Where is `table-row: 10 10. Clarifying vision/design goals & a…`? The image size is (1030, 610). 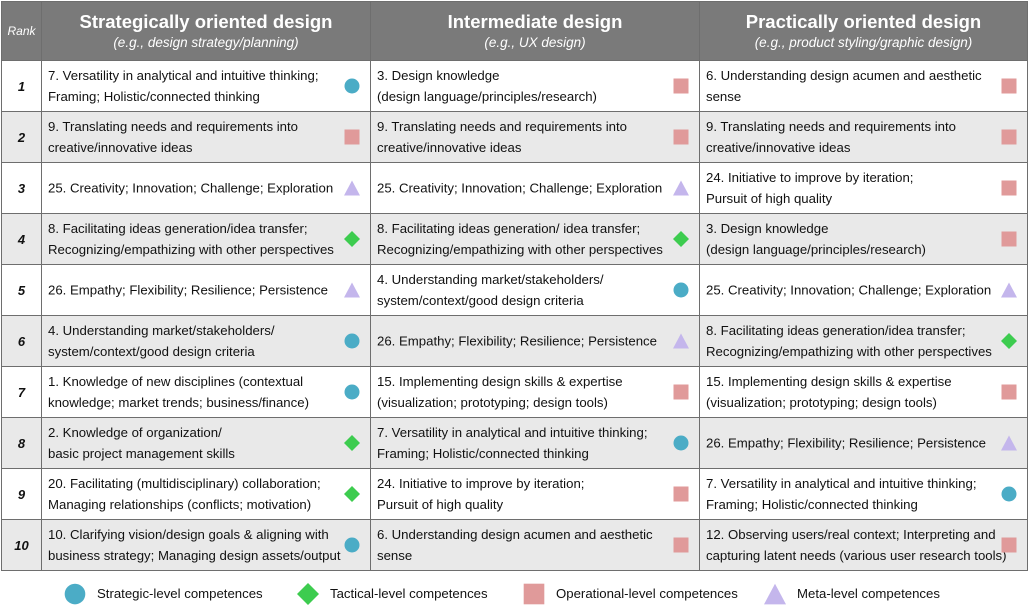 table-row: 10 10. Clarifying vision/design goals & a… is located at coordinates (514, 545).